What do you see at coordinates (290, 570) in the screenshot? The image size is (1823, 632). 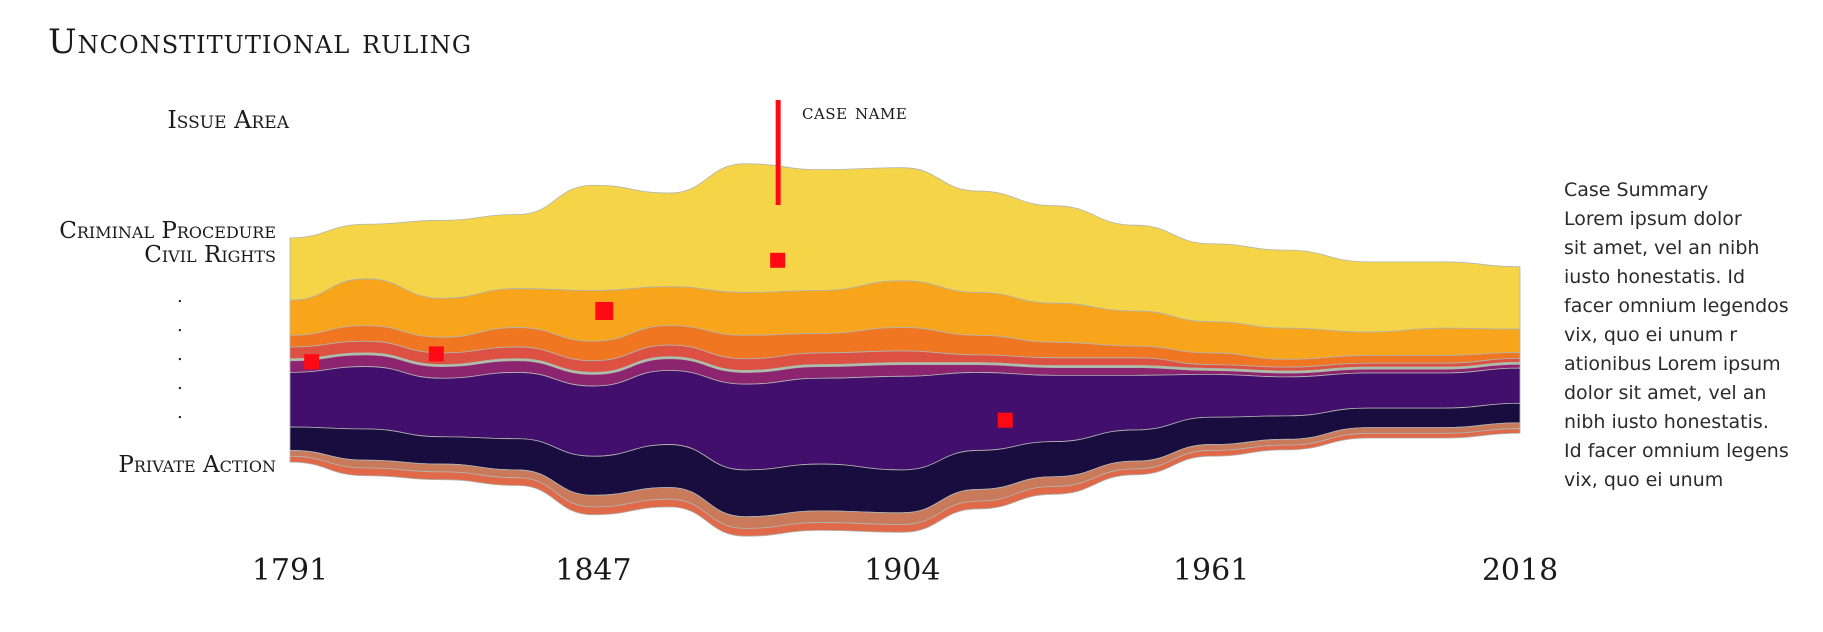 I see `x-tick-label: 1791` at bounding box center [290, 570].